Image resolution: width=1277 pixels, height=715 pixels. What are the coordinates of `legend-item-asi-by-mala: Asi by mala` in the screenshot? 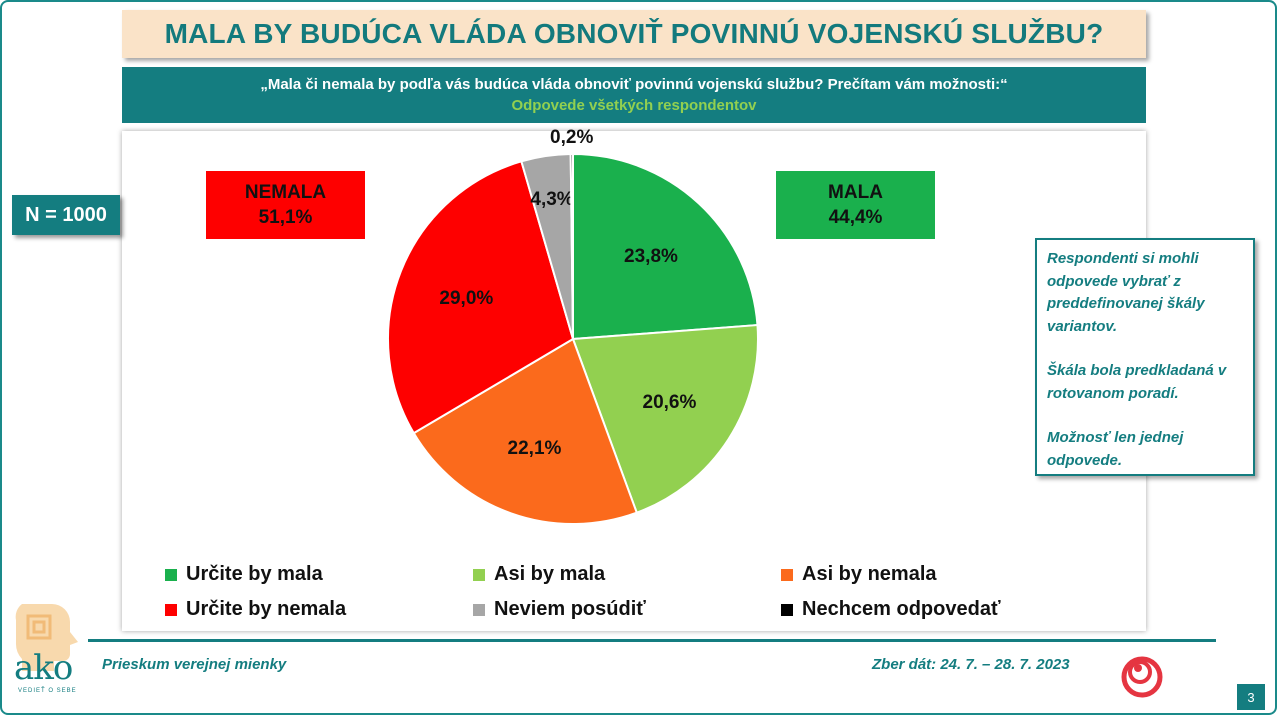 It's located at (539, 574).